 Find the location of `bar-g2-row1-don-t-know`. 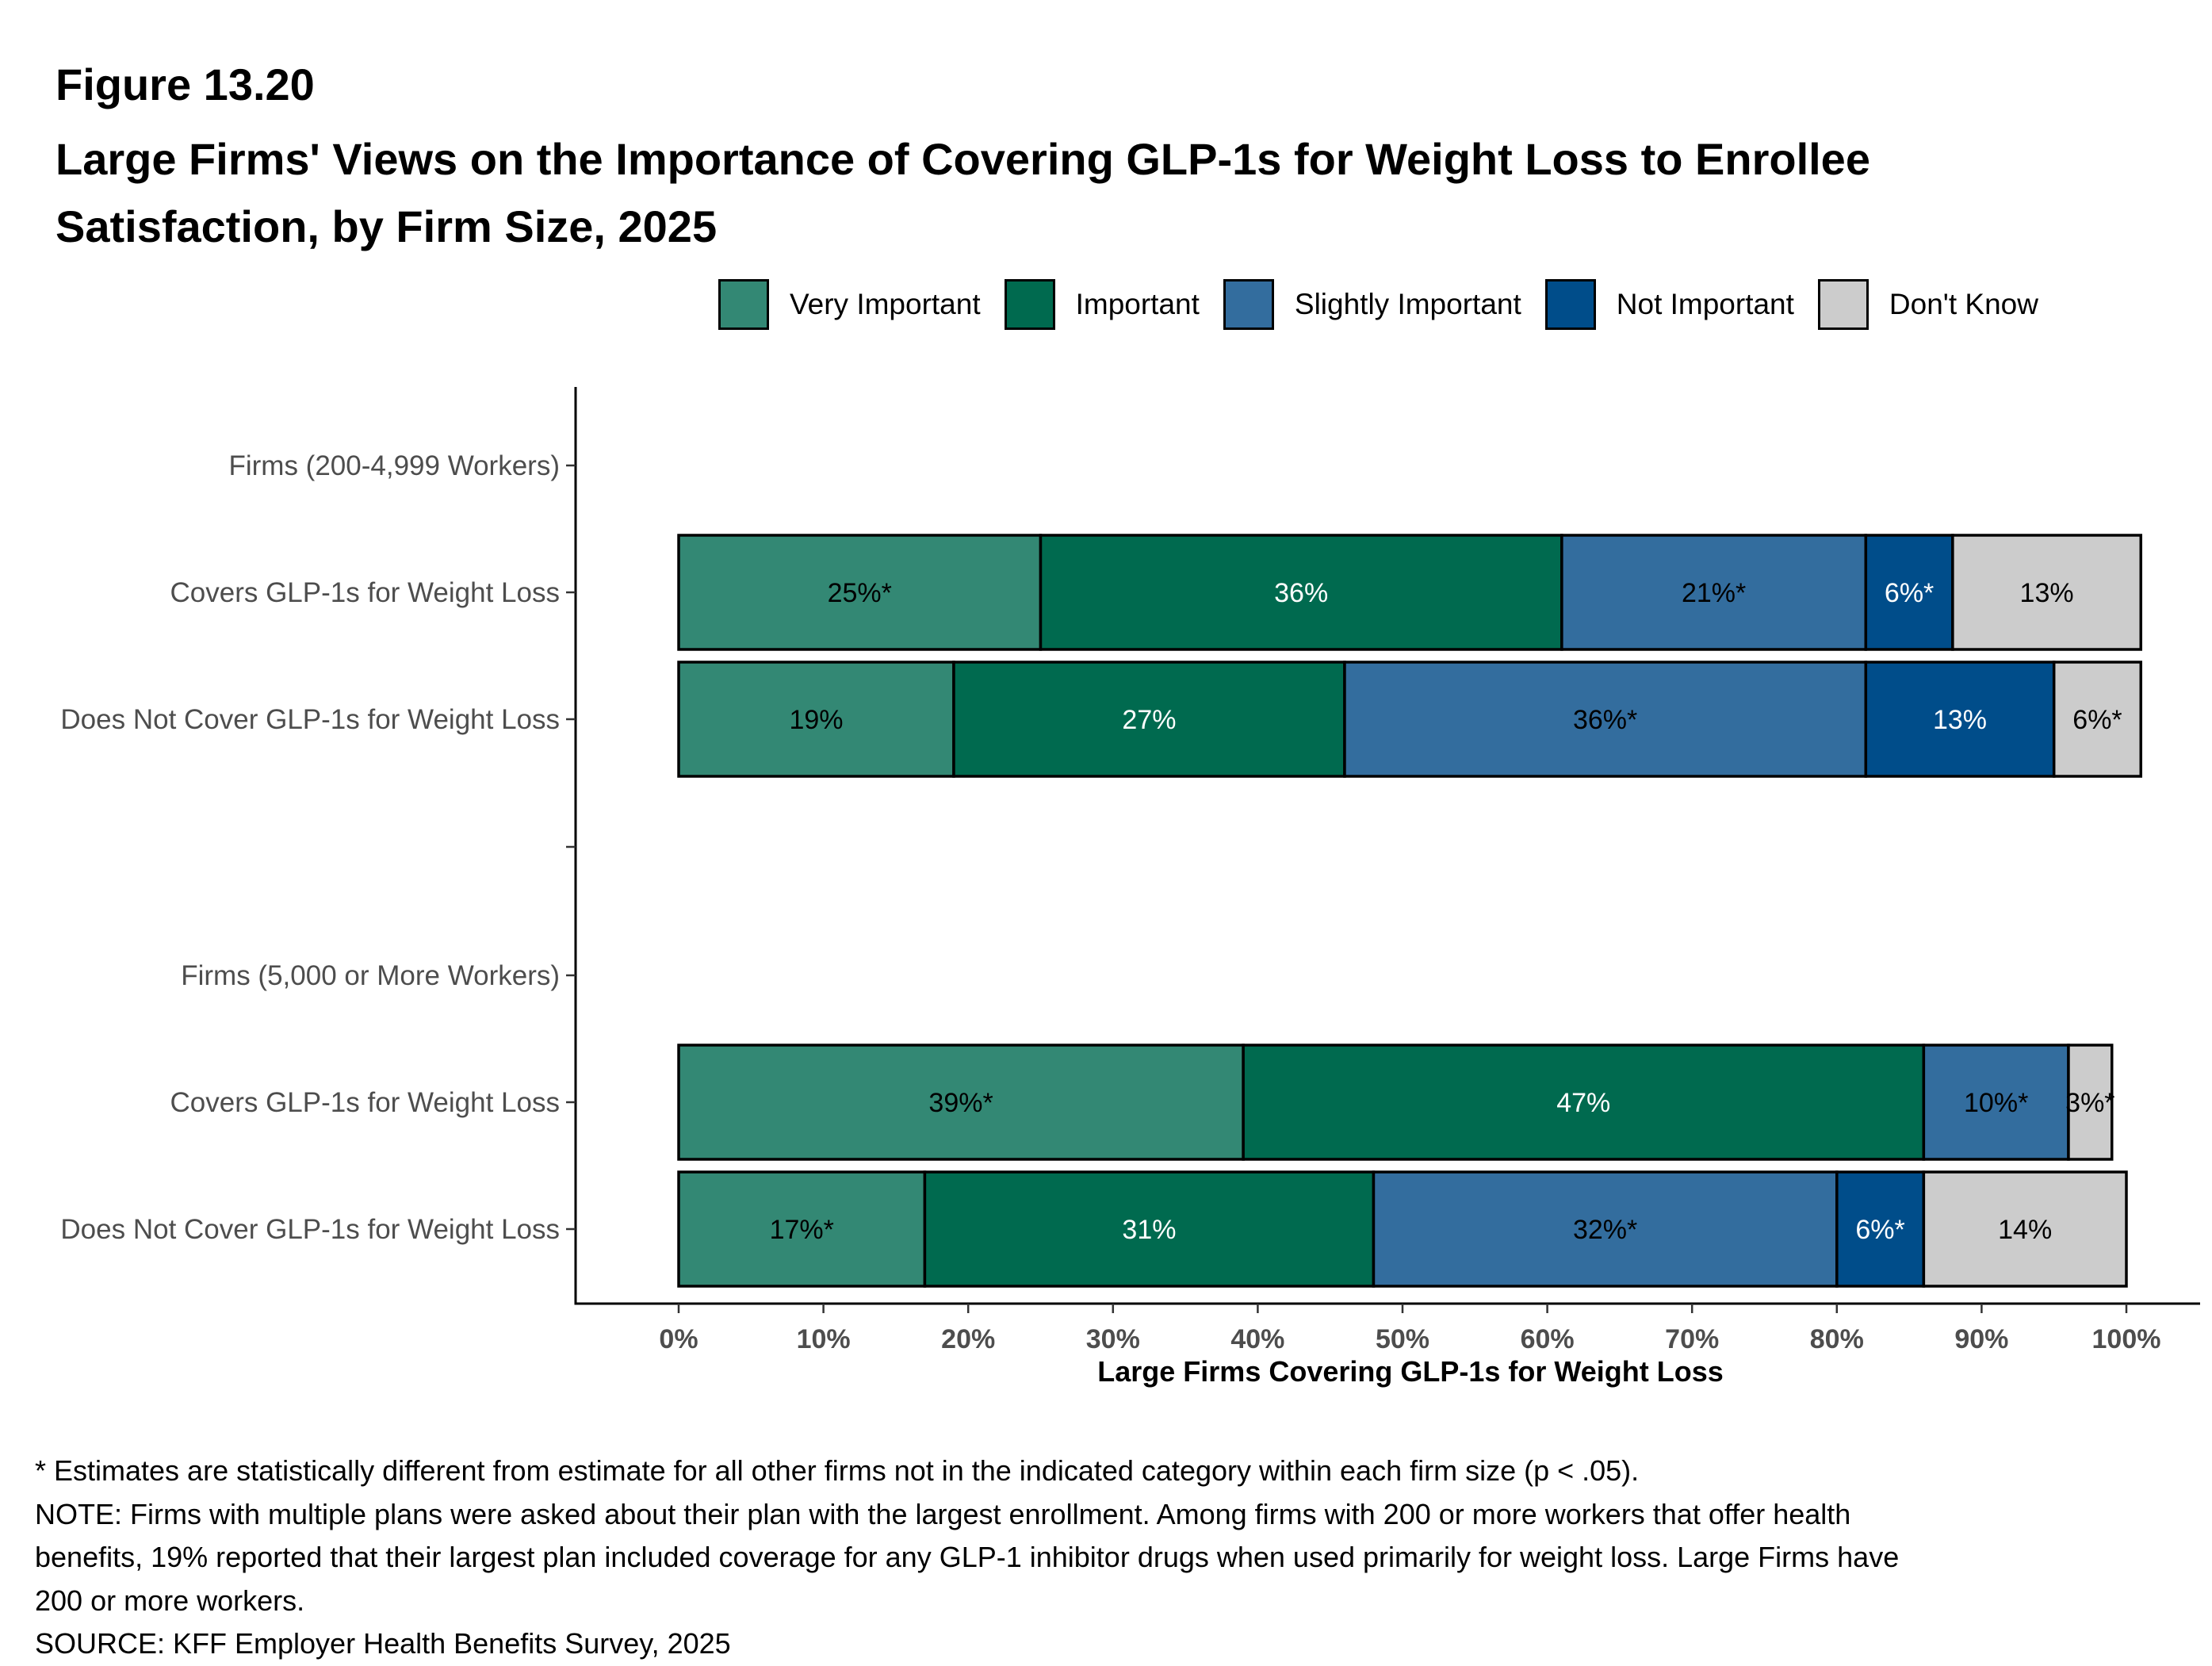

bar-g2-row1-don-t-know is located at coordinates (2090, 1103).